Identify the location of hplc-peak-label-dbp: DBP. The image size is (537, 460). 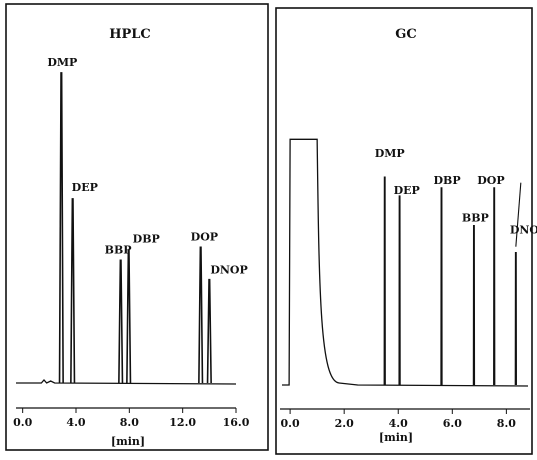
(146, 239).